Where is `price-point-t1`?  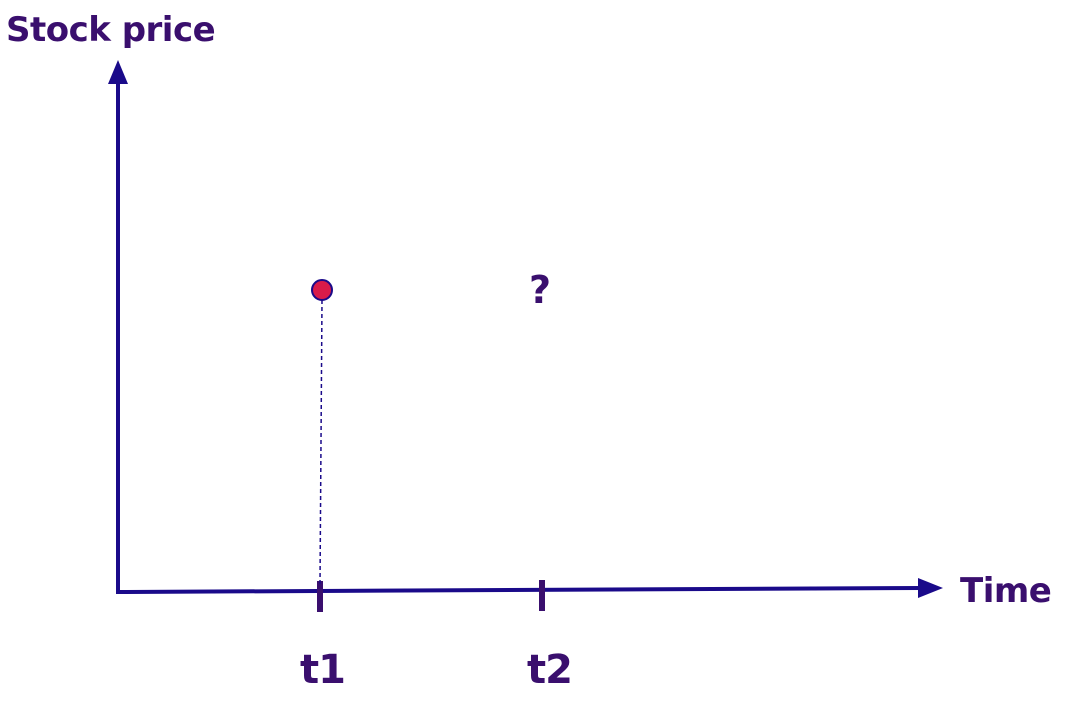
price-point-t1 is located at coordinates (322, 290).